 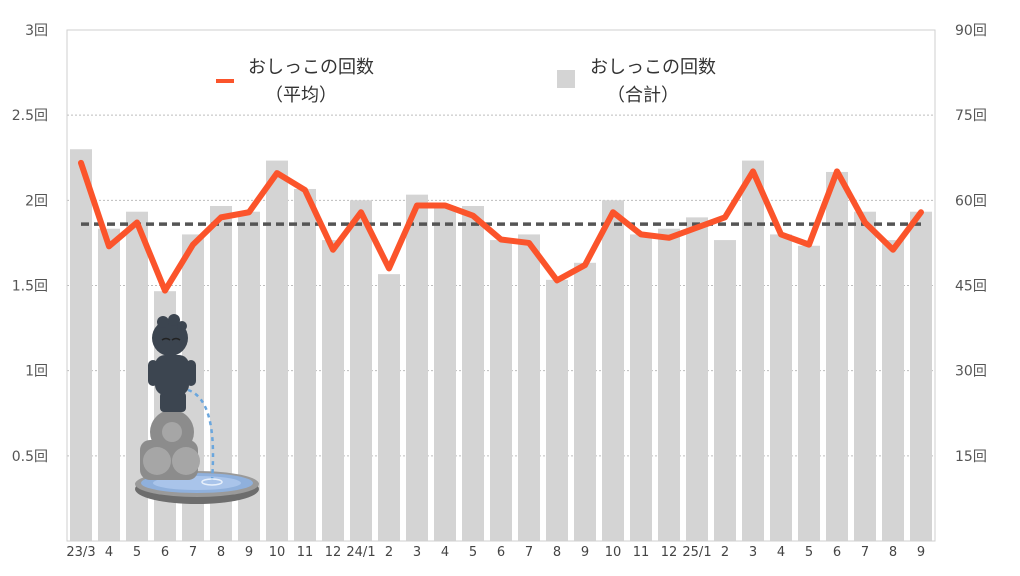 I want to click on legend-bar-swatch, so click(x=566, y=79).